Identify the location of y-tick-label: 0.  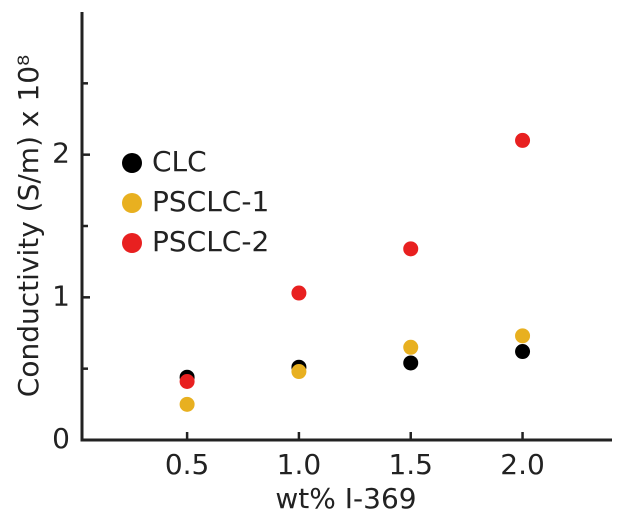
(61, 438).